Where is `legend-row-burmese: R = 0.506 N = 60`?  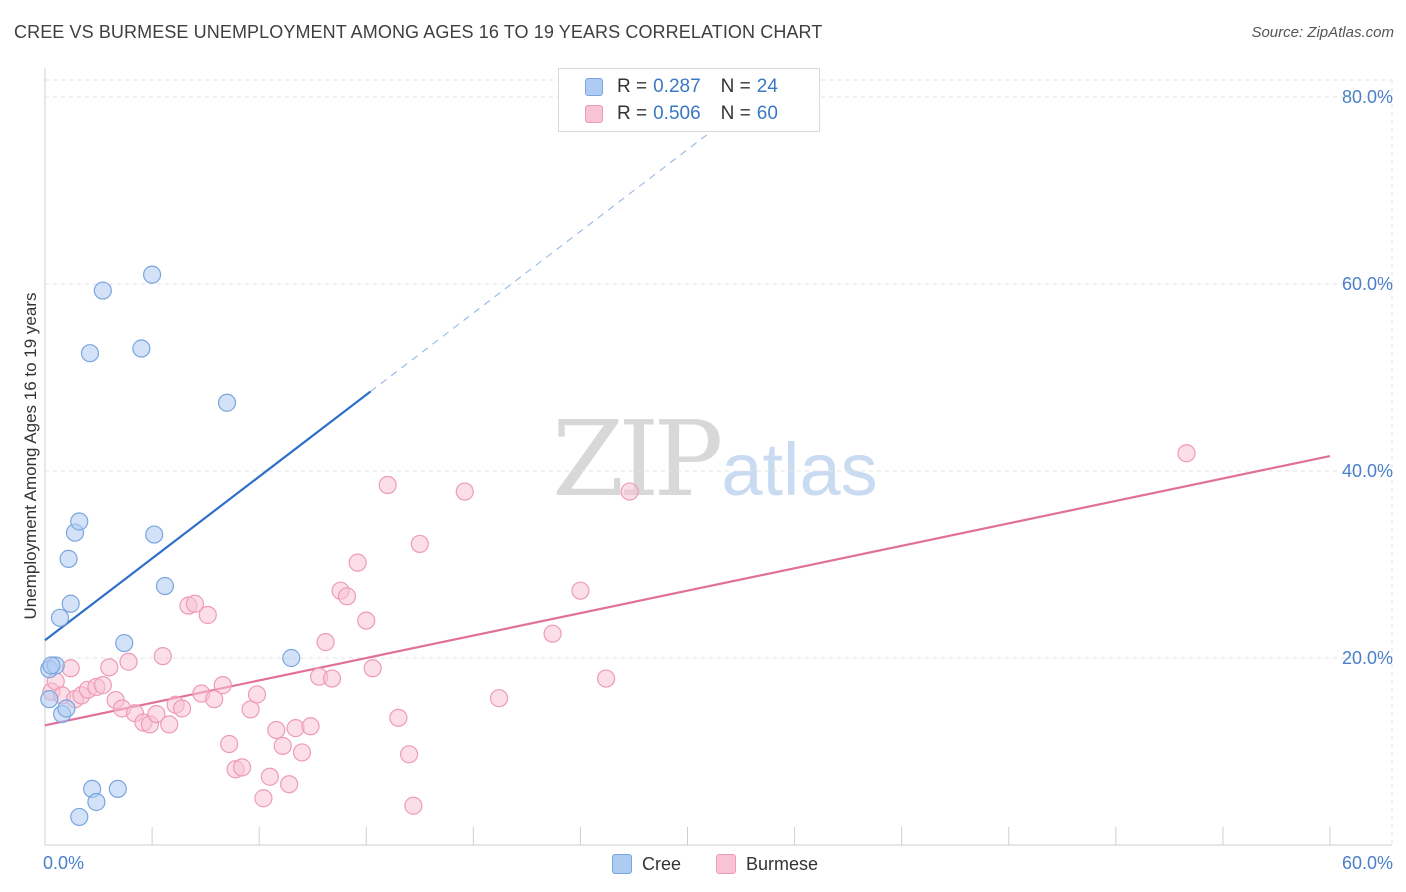
legend-row-burmese: R = 0.506 N = 60 is located at coordinates (681, 114).